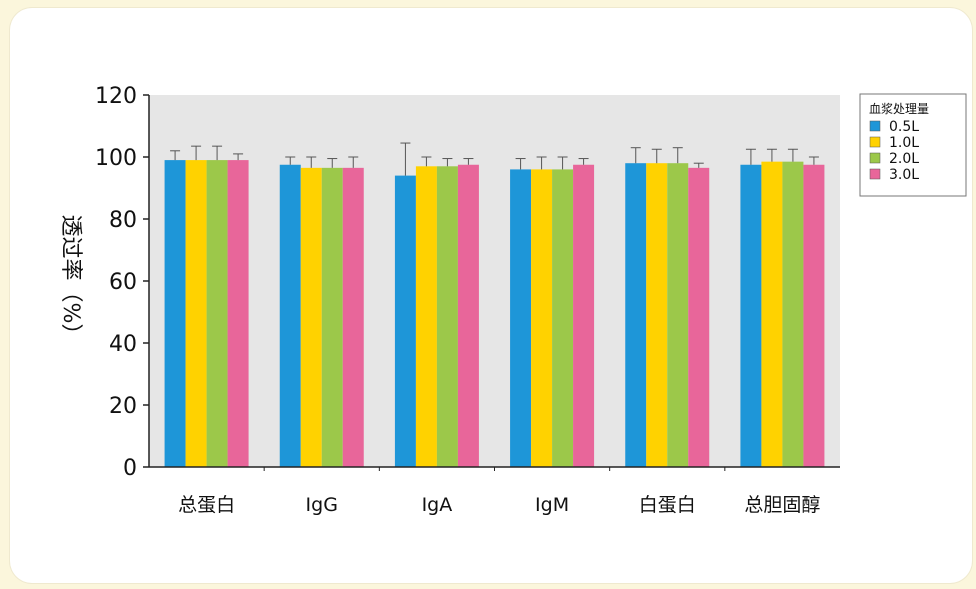  Describe the element at coordinates (904, 159) in the screenshot. I see `legend-label: 2.0L` at that location.